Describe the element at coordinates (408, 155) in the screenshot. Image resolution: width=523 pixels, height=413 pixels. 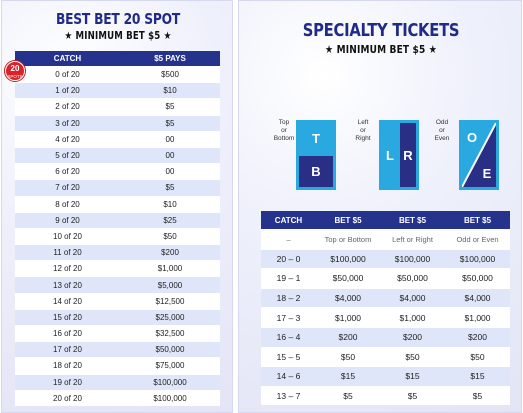
I see `right-half: R` at that location.